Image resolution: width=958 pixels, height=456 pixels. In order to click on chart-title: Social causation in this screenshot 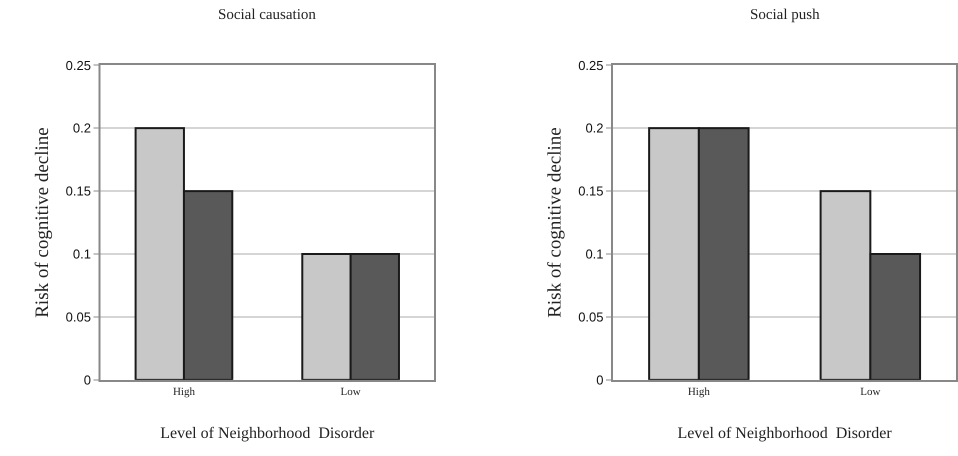, I will do `click(267, 15)`.